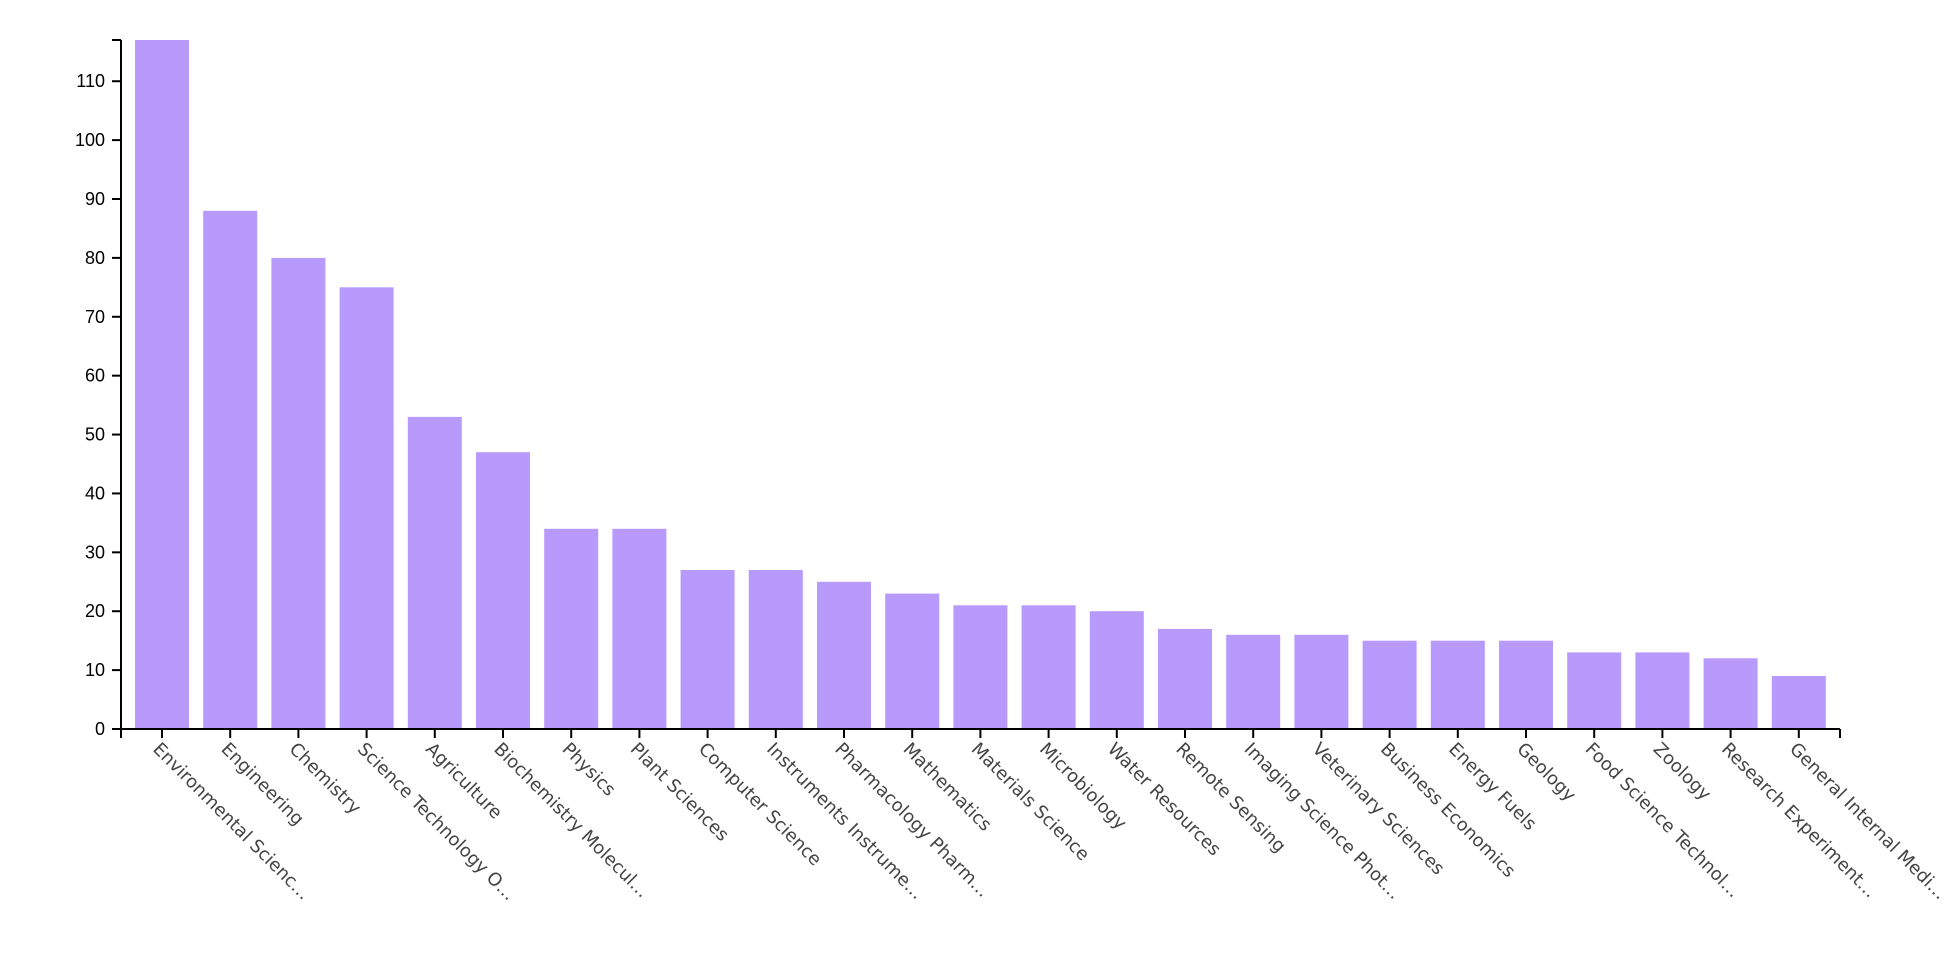 Image resolution: width=1960 pixels, height=965 pixels. Describe the element at coordinates (95, 317) in the screenshot. I see `y-tick-label-70: 70` at that location.